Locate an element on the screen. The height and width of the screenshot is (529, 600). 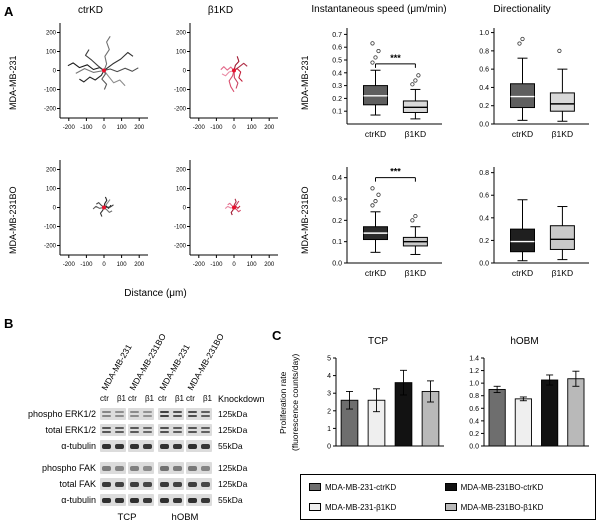
blot-row-label-total-erk: total ERK1/2 is located at coordinates (70, 430).